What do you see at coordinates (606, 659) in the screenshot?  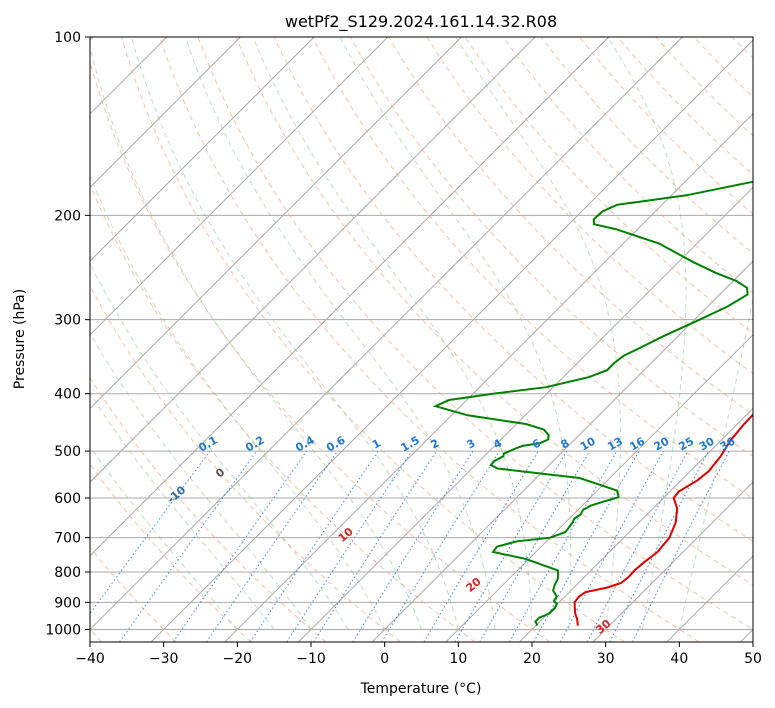 I see `x-tick-label: 30` at bounding box center [606, 659].